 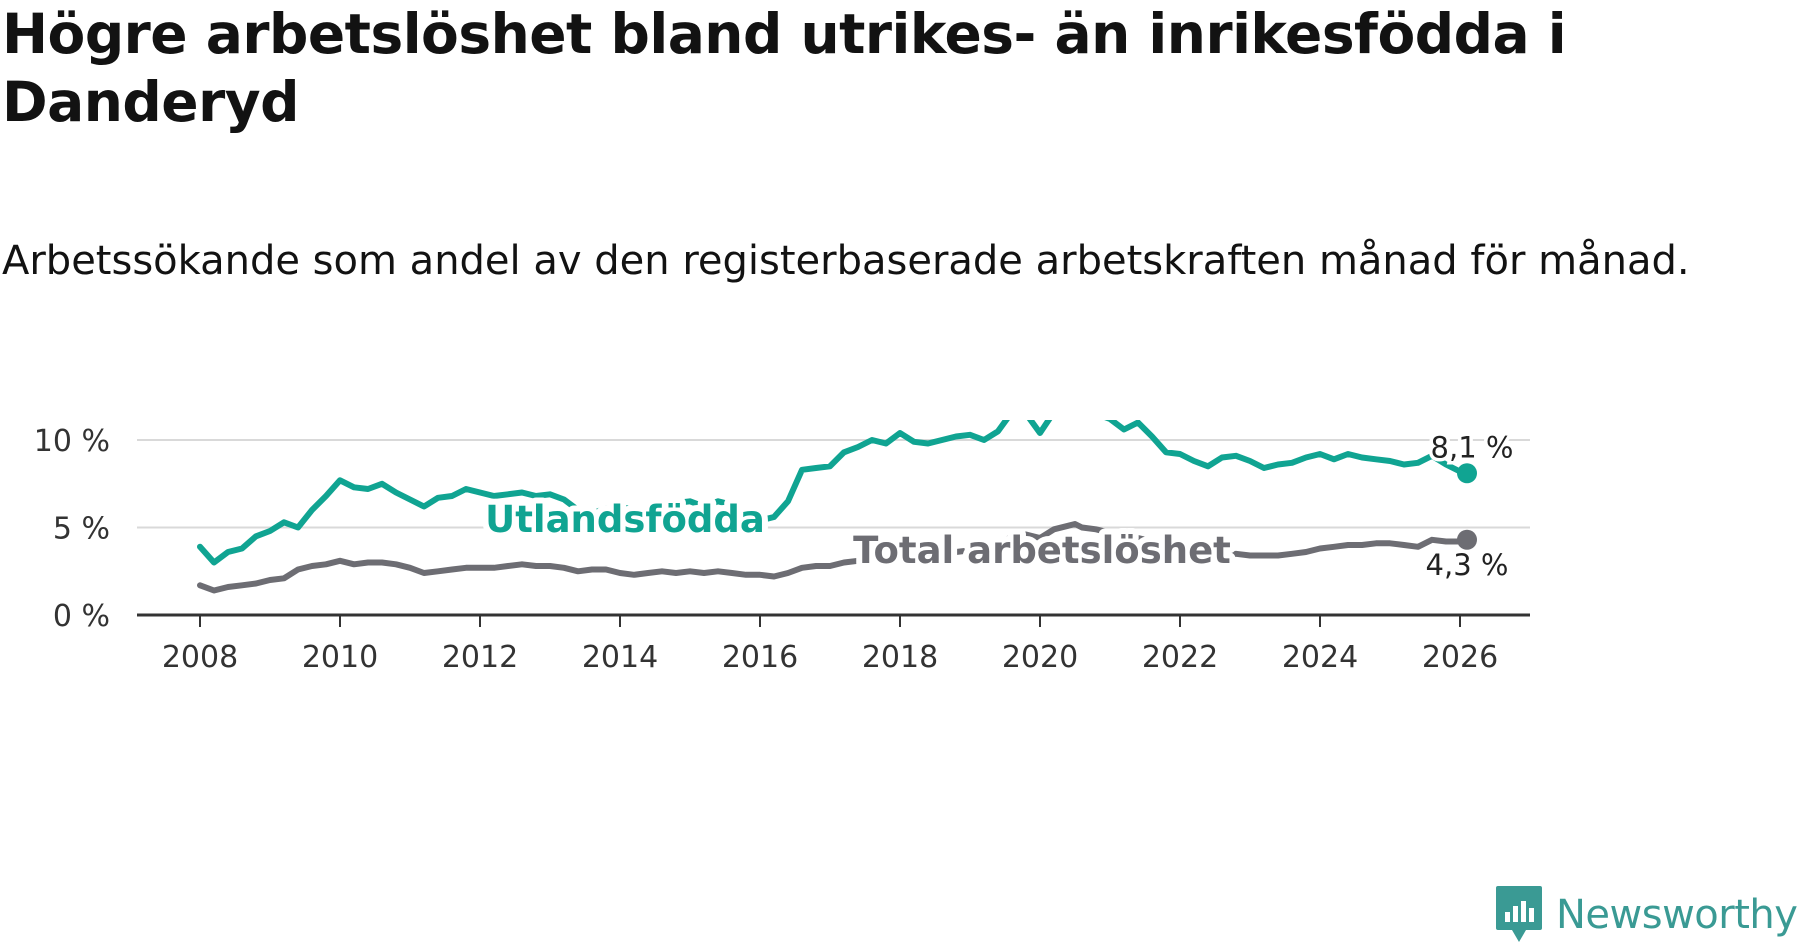 I want to click on series-lines, so click(x=837, y=507).